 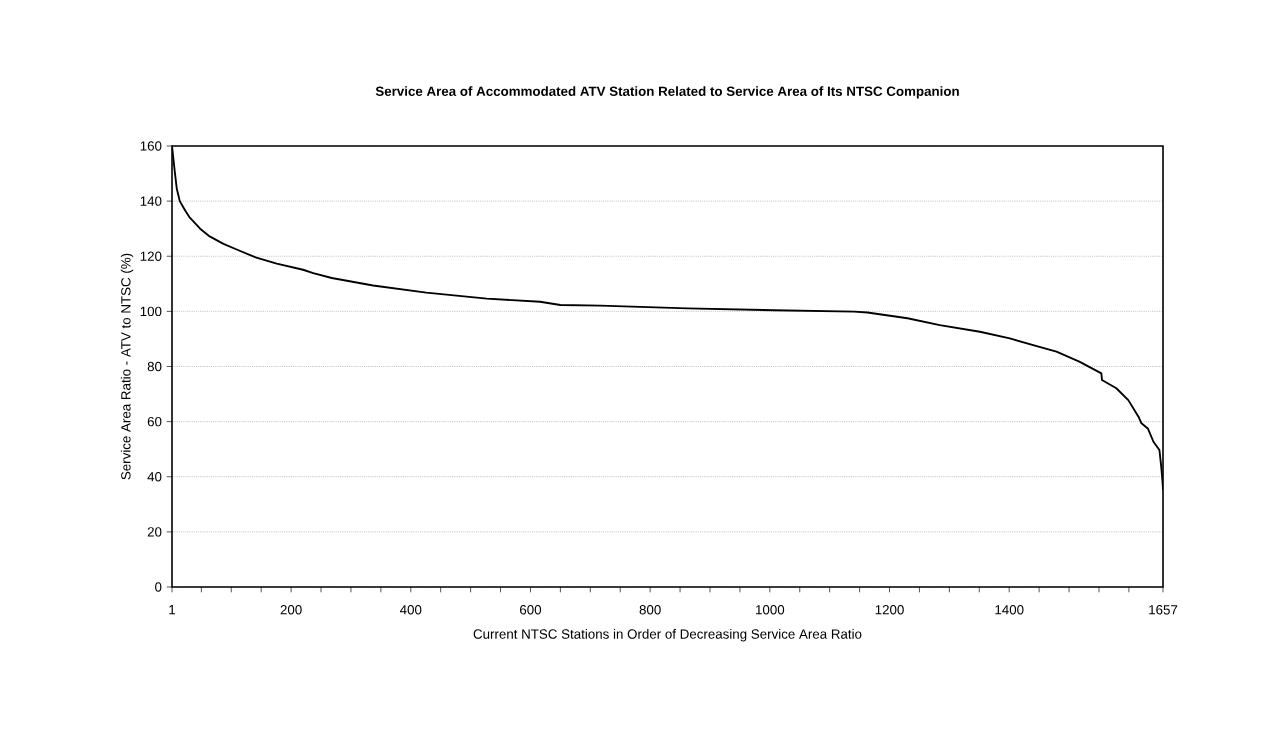 I want to click on x-tick-label: 1657, so click(x=1163, y=610).